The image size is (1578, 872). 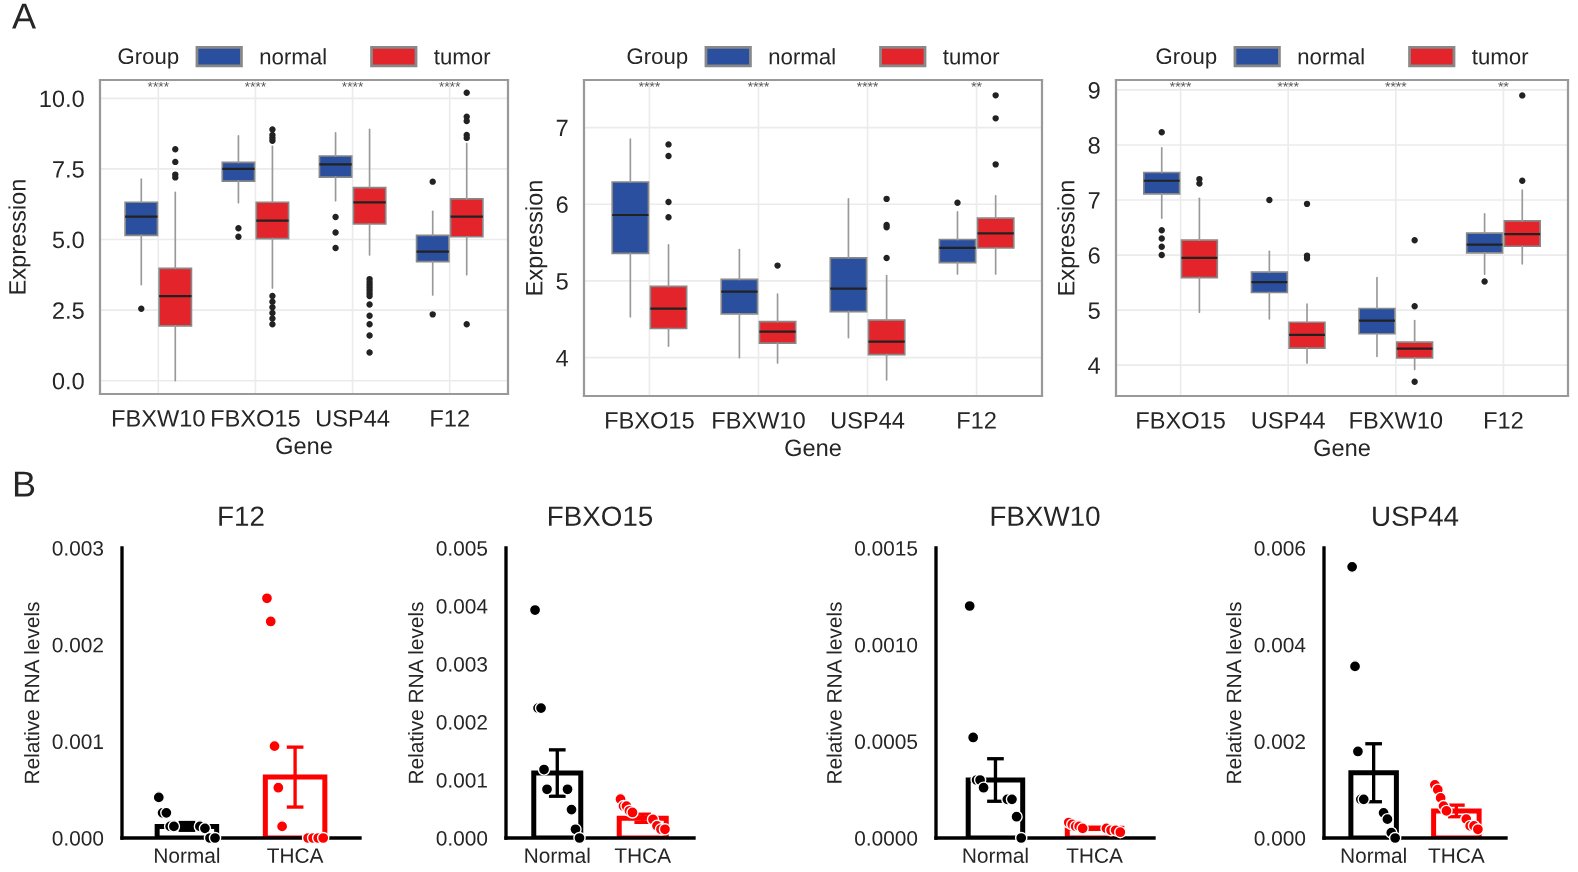 I want to click on chart-title: FBXO15, so click(x=601, y=516).